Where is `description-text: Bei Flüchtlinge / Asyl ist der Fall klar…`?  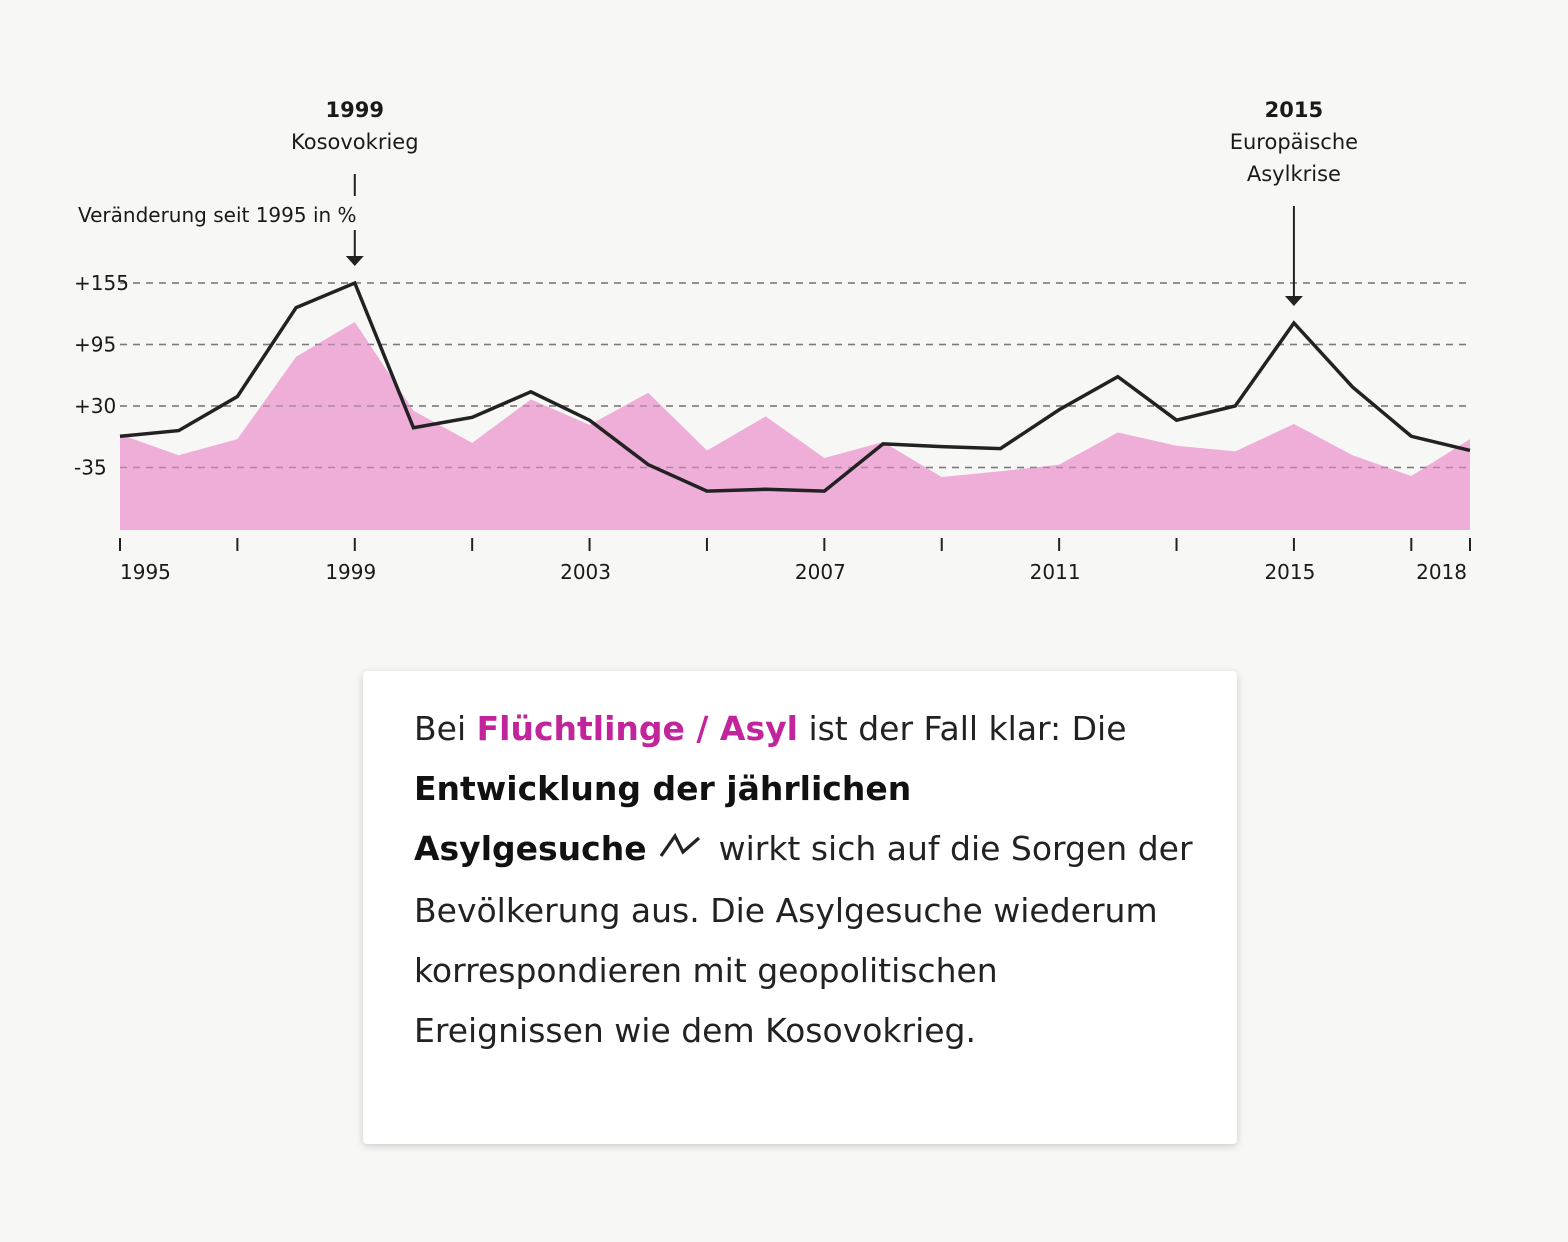 description-text: Bei Flüchtlinge / Asyl ist der Fall klar… is located at coordinates (805, 880).